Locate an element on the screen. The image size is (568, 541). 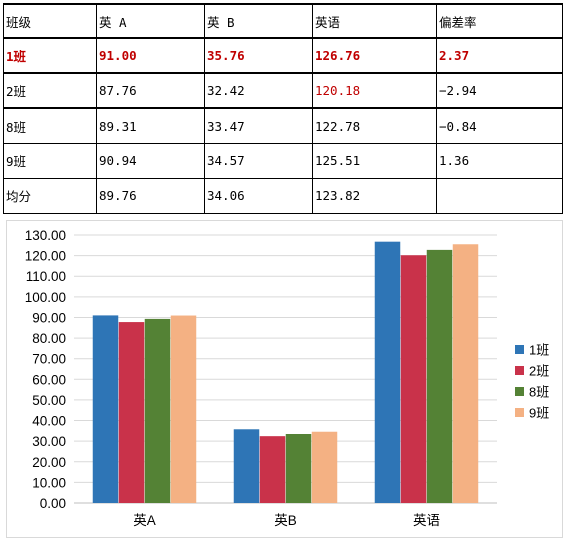
table-row: 2班 87.76 32.42 120.18 −2.94 is located at coordinates (283, 90).